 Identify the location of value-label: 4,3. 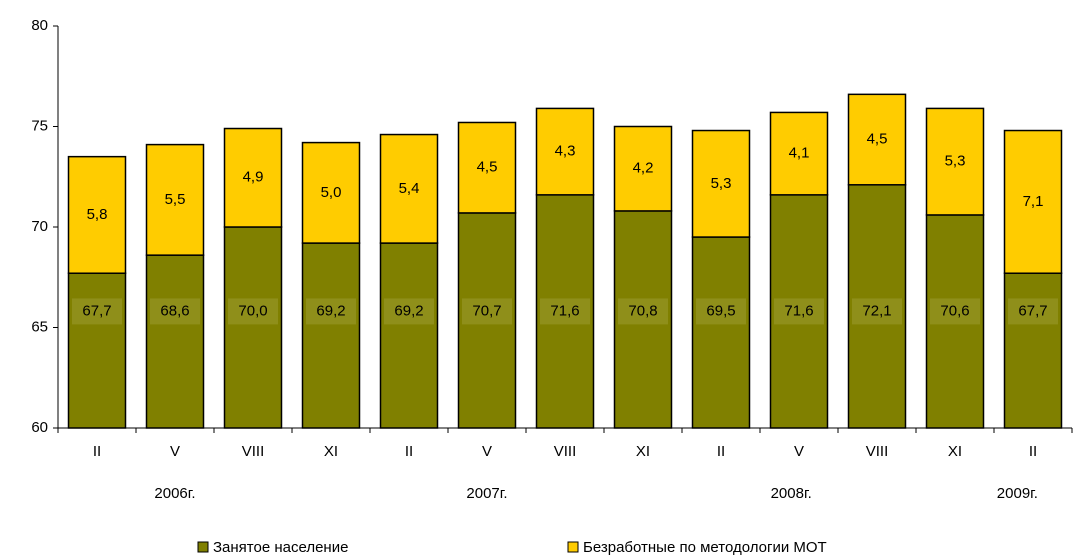
(565, 151).